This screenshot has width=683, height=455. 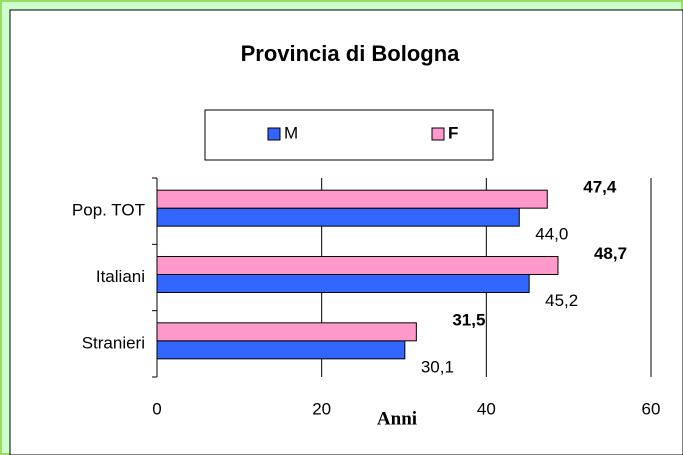 What do you see at coordinates (551, 234) in the screenshot?
I see `value-label: 44,0` at bounding box center [551, 234].